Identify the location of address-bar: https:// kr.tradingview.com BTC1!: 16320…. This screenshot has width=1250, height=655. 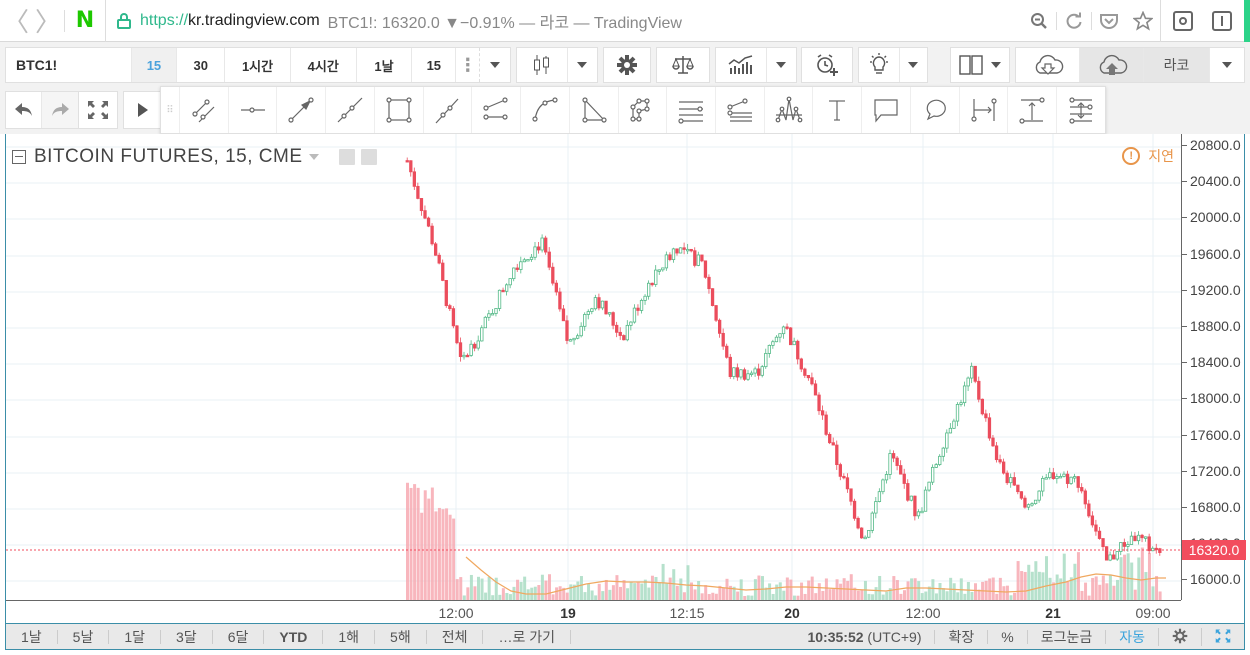
(563, 21).